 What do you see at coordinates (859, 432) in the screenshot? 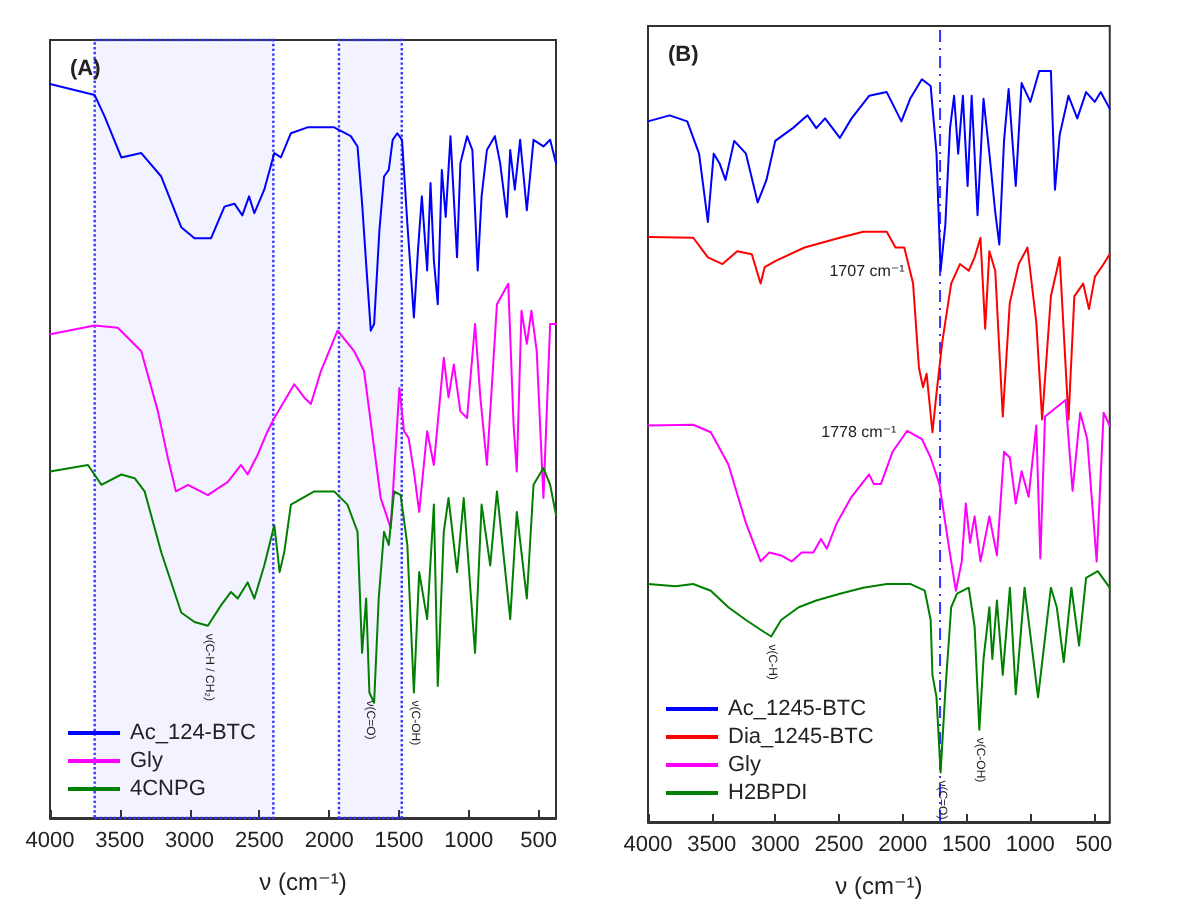
I see `annotation: 1778 cm⁻¹` at bounding box center [859, 432].